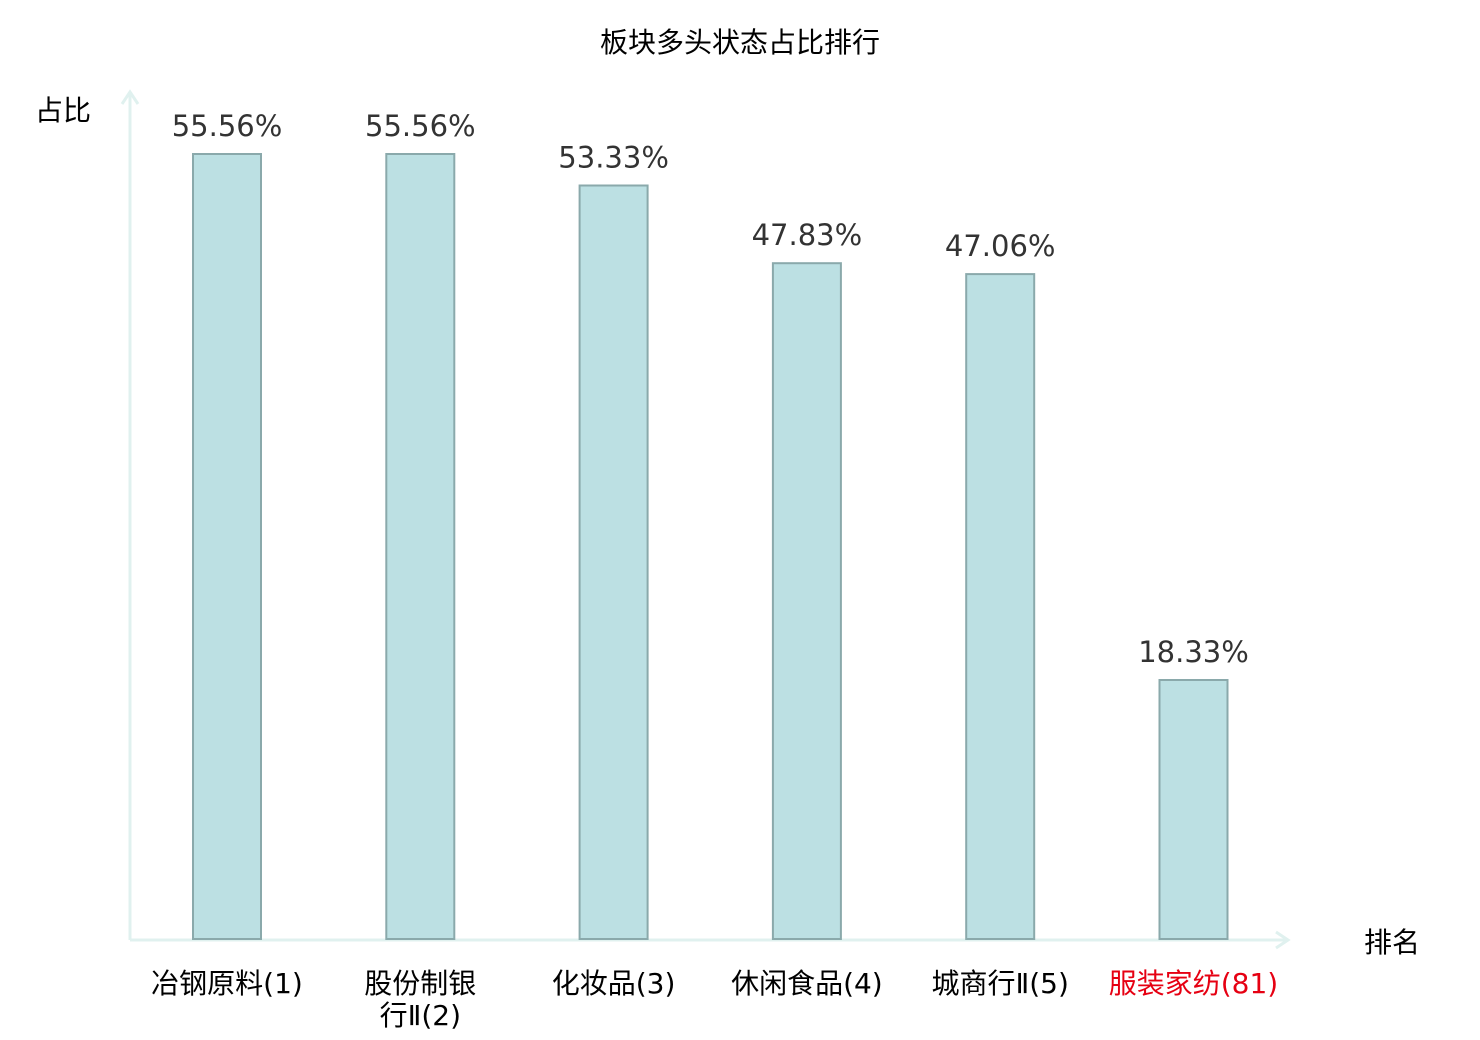  I want to click on x-tick-label: 城商行Ⅱ(5), so click(999, 983).